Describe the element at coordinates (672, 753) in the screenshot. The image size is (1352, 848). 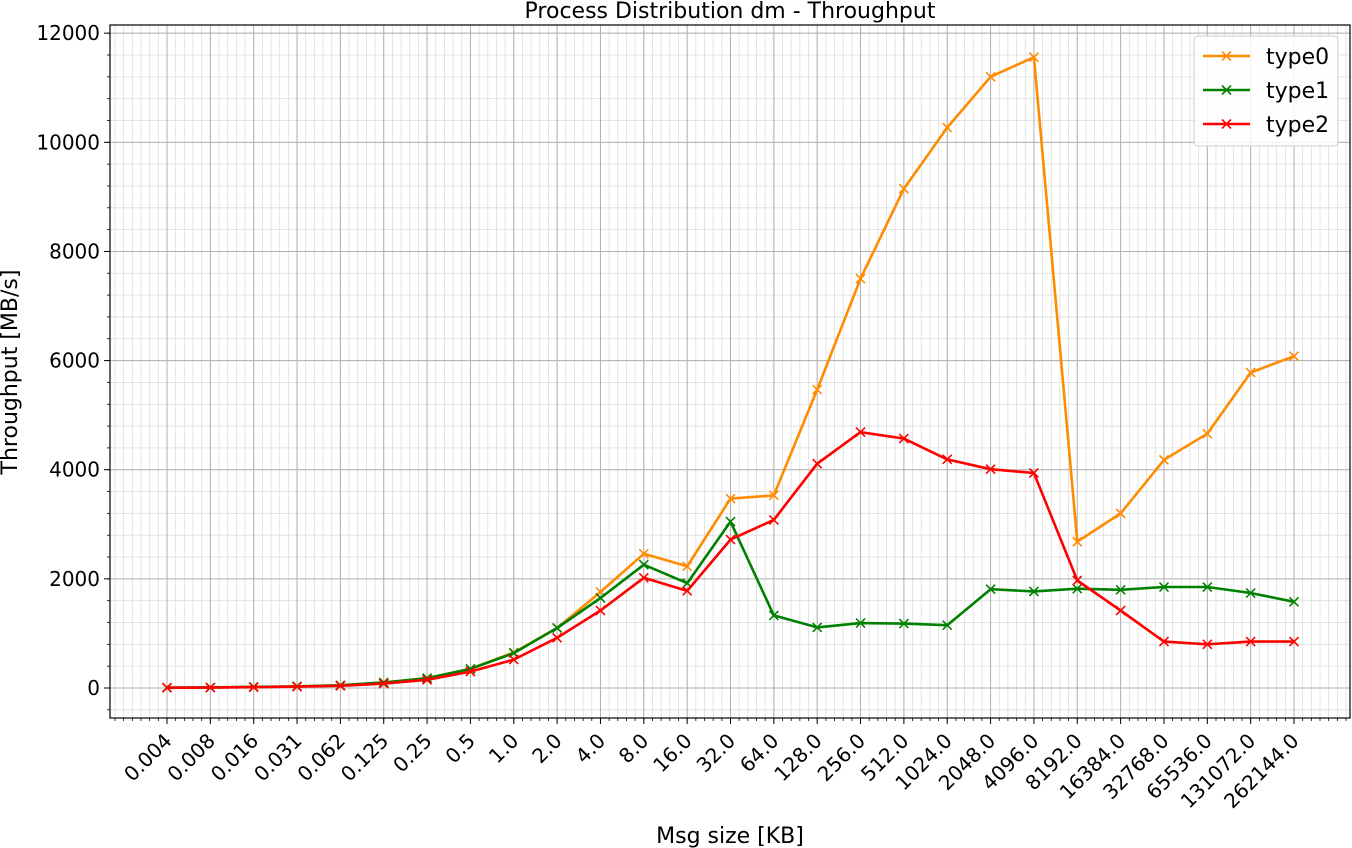
I see `x-tick-label: 16.0` at that location.